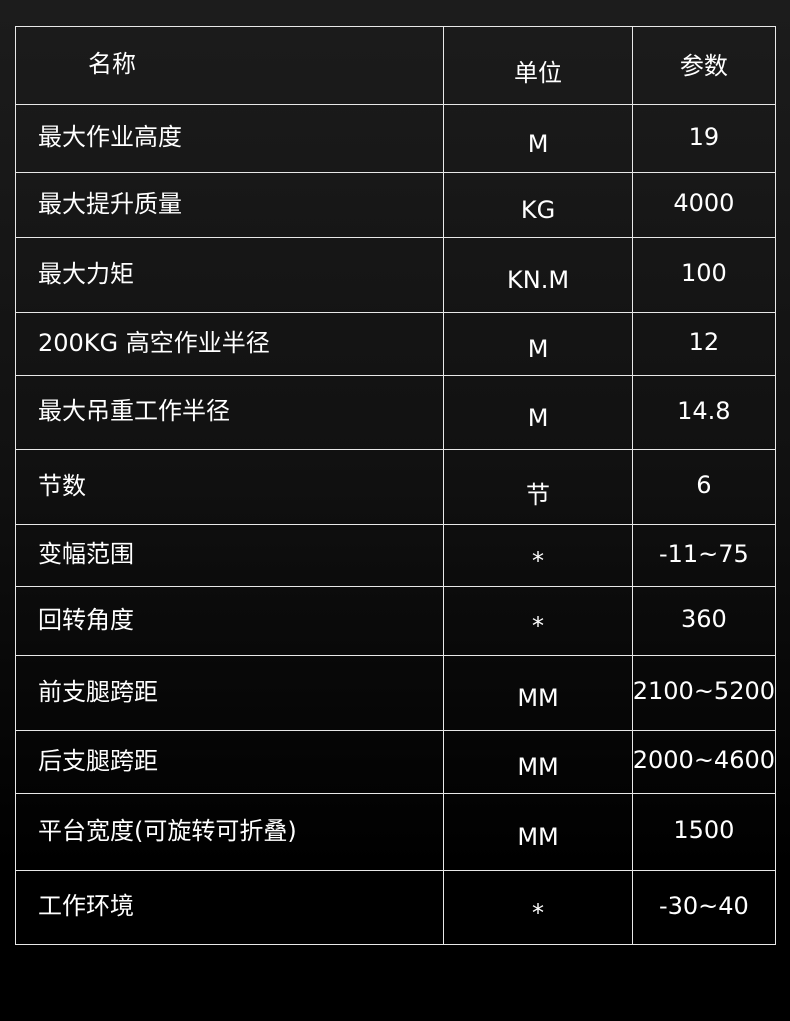  Describe the element at coordinates (229, 907) in the screenshot. I see `name-cell: 工作环境` at that location.